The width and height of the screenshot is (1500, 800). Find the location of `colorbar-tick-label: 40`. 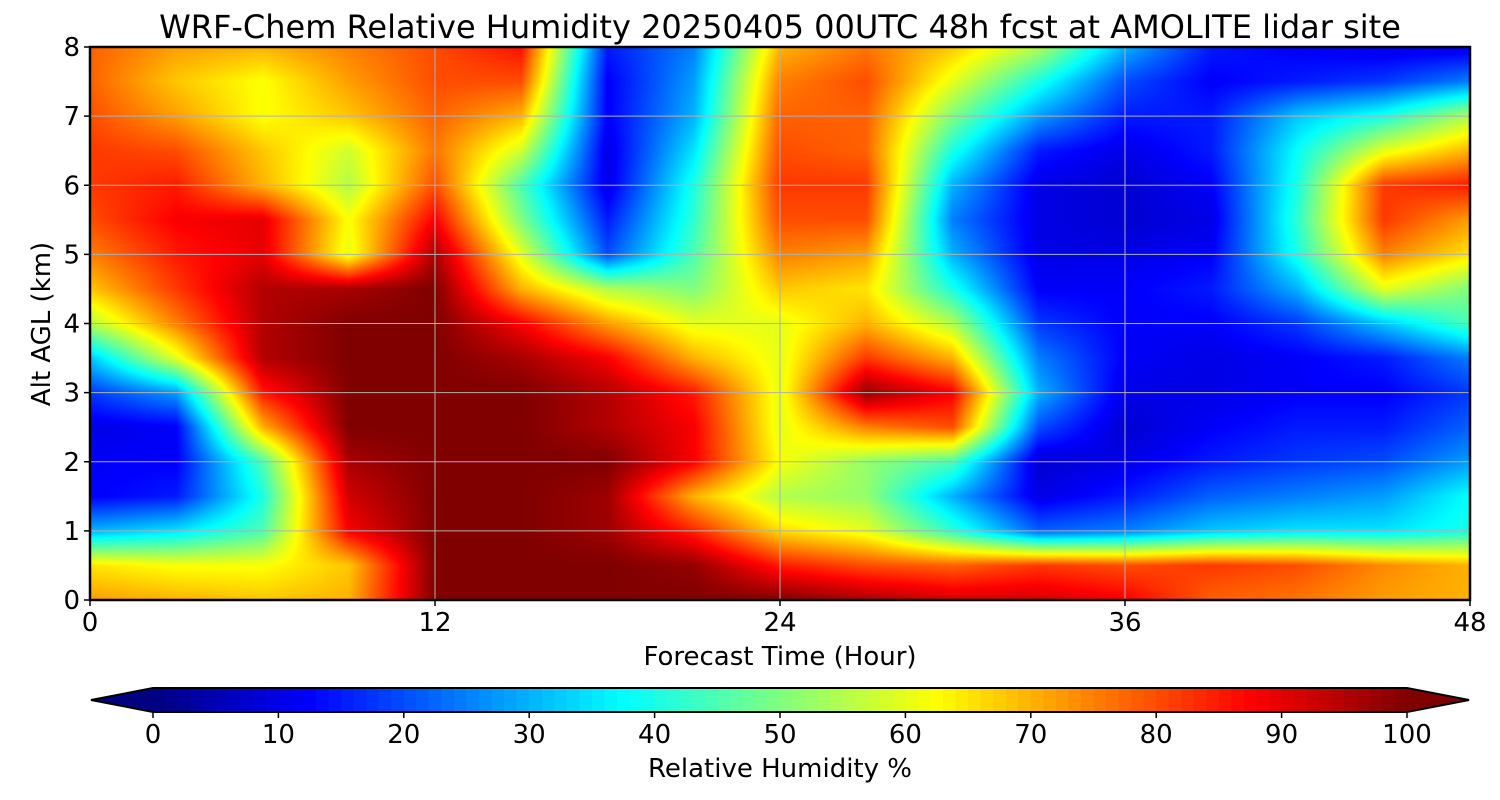

colorbar-tick-label: 40 is located at coordinates (654, 735).